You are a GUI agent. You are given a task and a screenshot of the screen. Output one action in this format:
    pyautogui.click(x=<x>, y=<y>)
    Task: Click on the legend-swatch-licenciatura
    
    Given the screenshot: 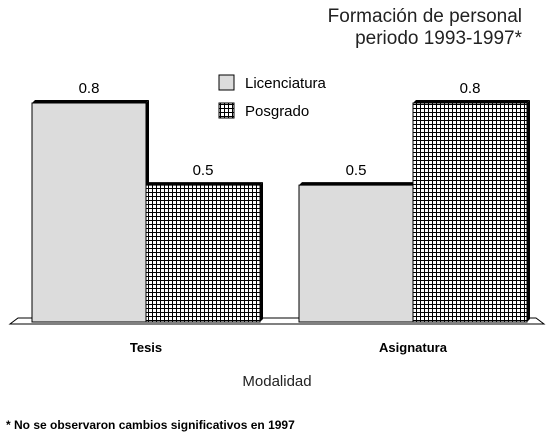 What is the action you would take?
    pyautogui.click(x=226, y=82)
    